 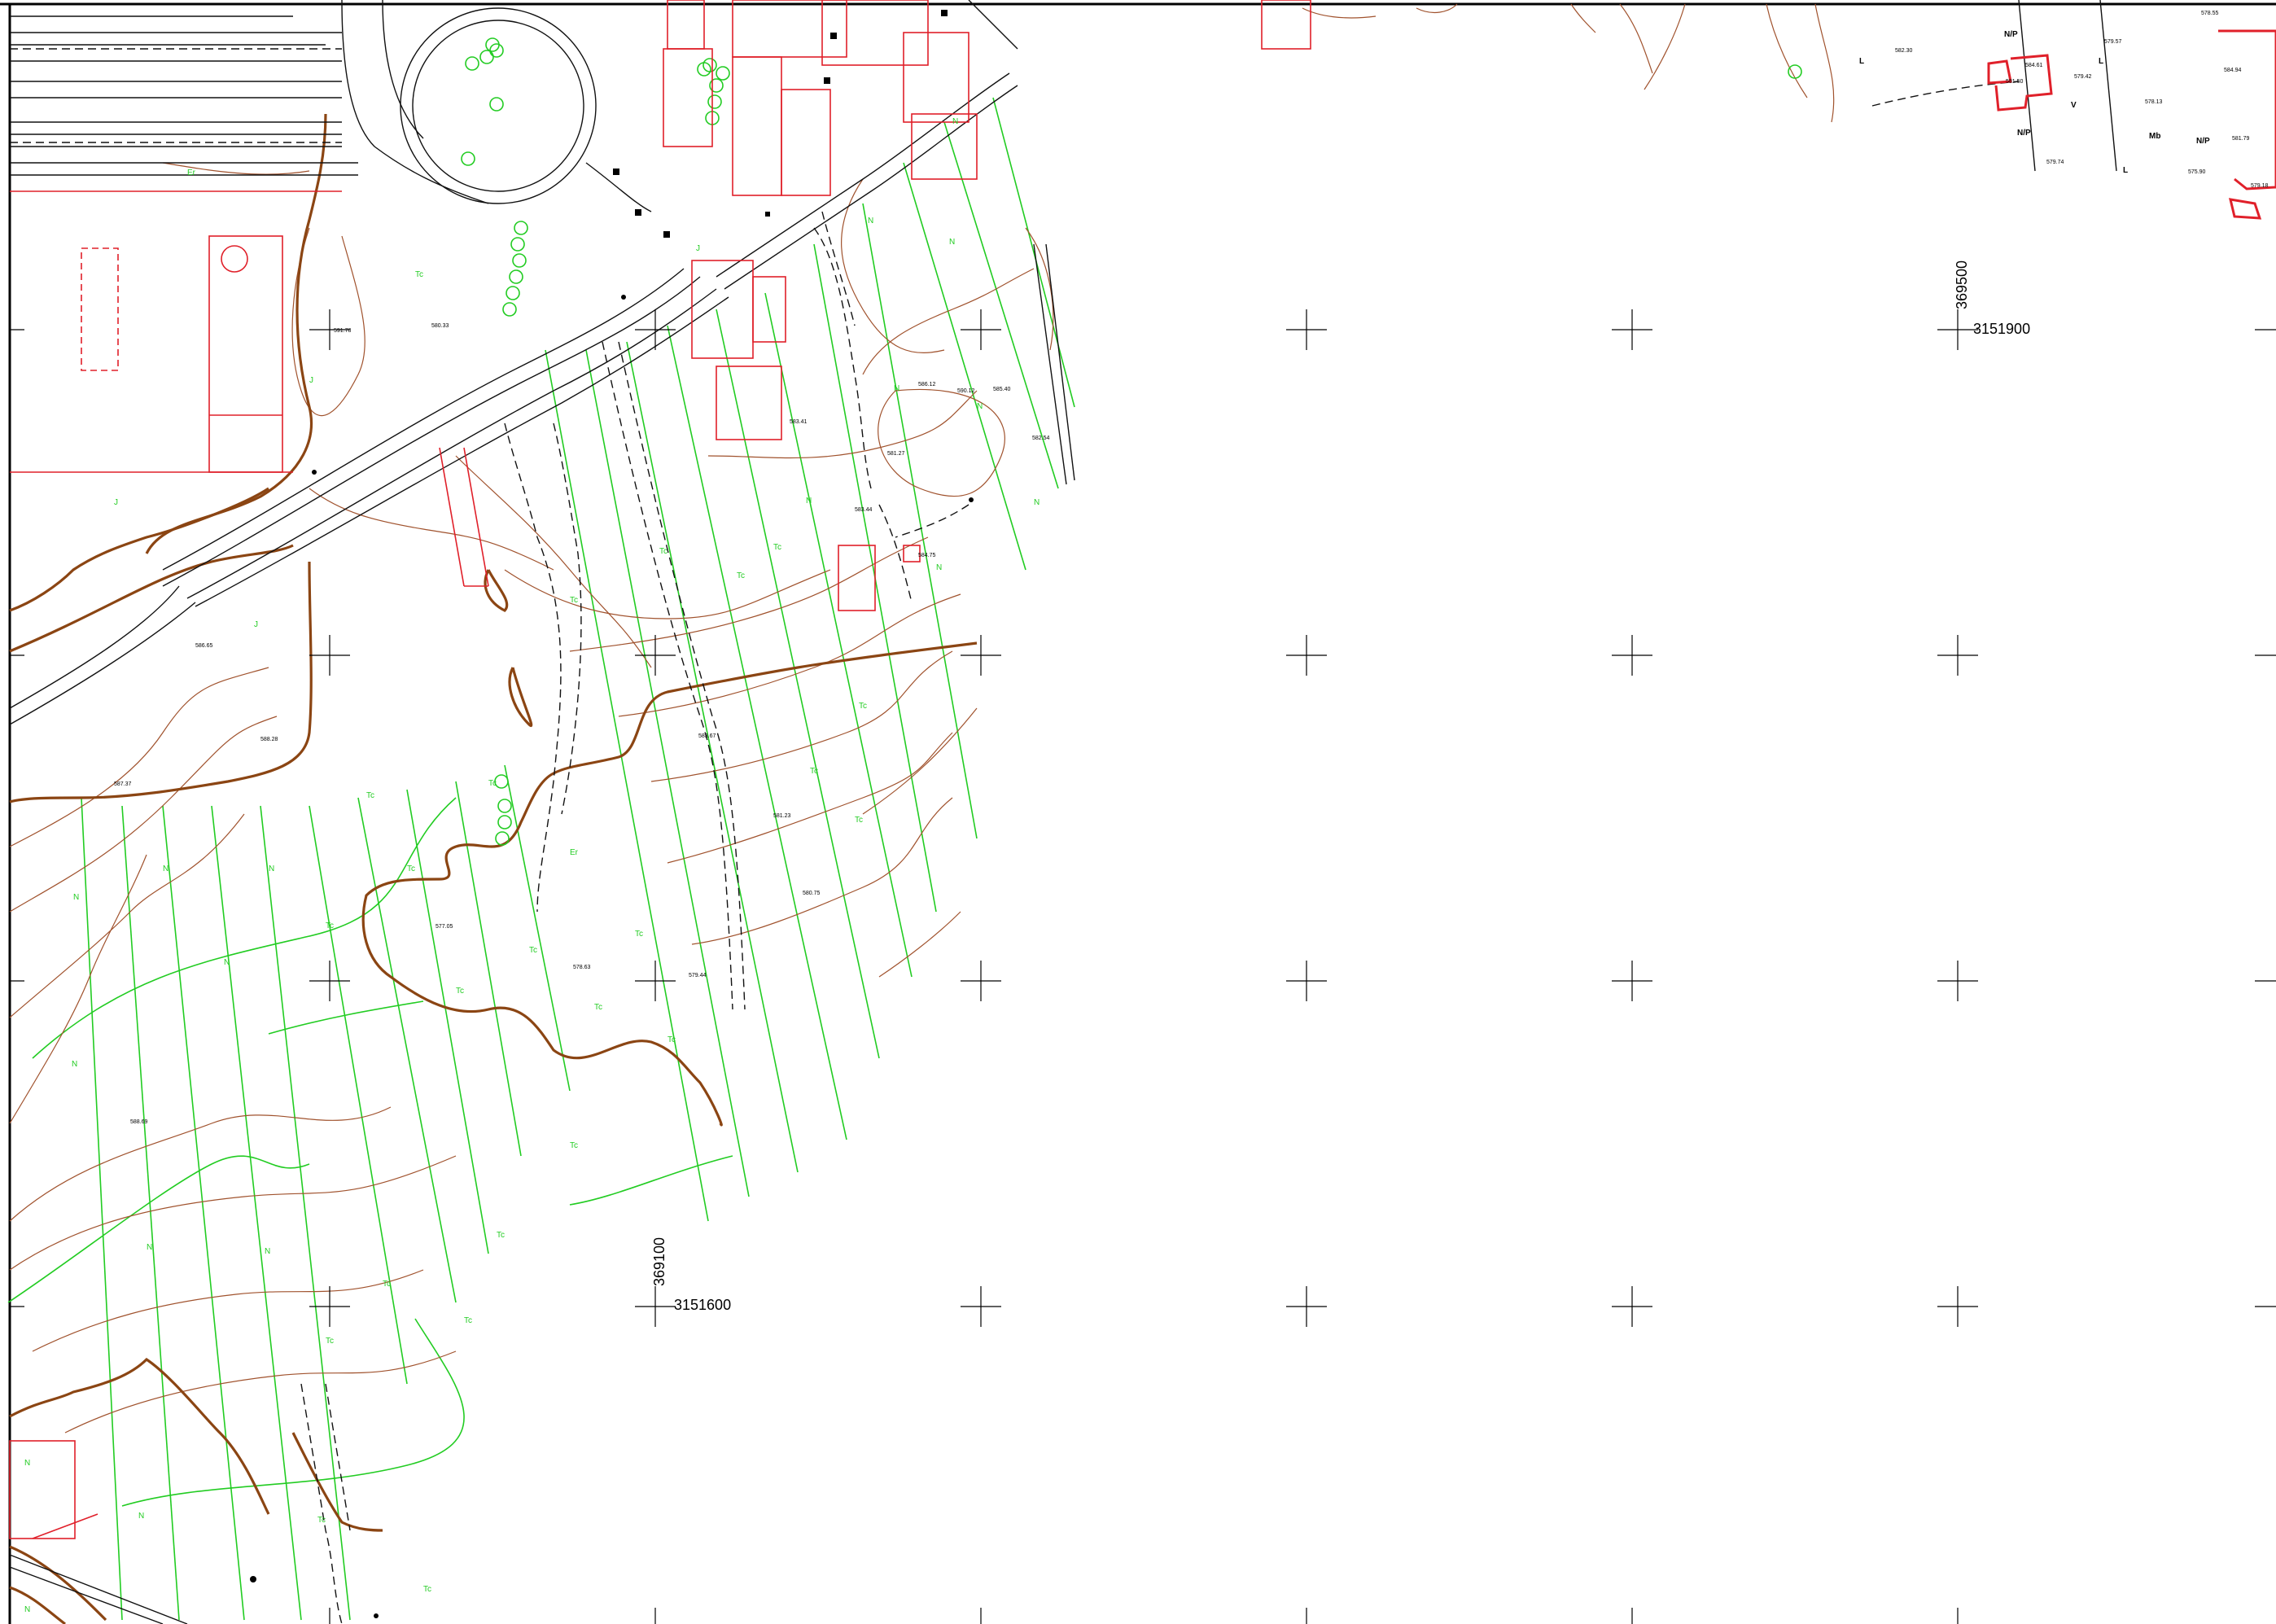 What do you see at coordinates (582, 967) in the screenshot?
I see `spot-elevation: 578.63` at bounding box center [582, 967].